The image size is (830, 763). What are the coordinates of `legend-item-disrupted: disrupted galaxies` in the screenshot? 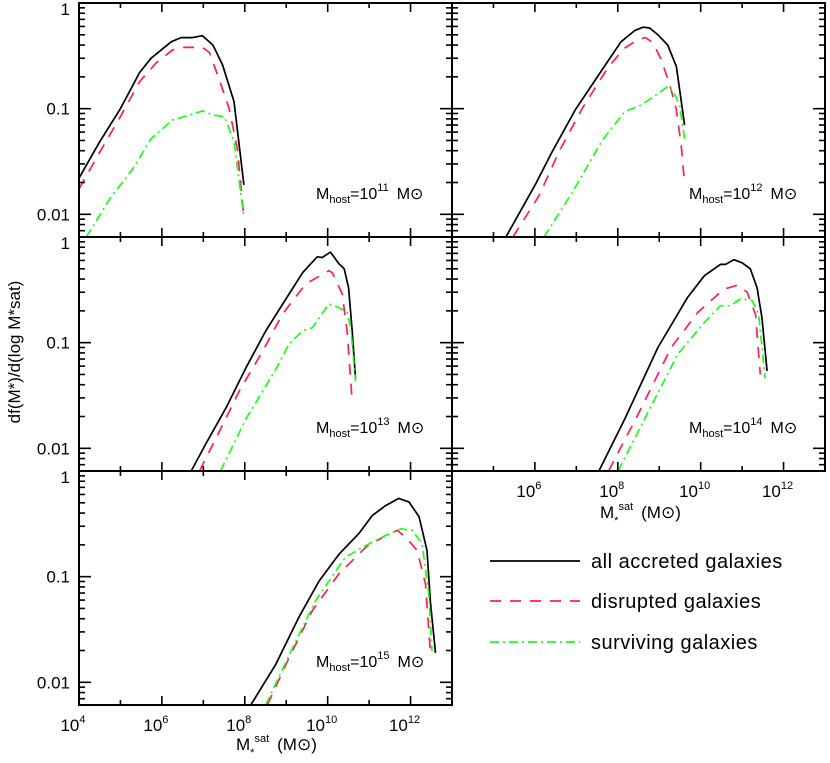 It's located at (625, 602).